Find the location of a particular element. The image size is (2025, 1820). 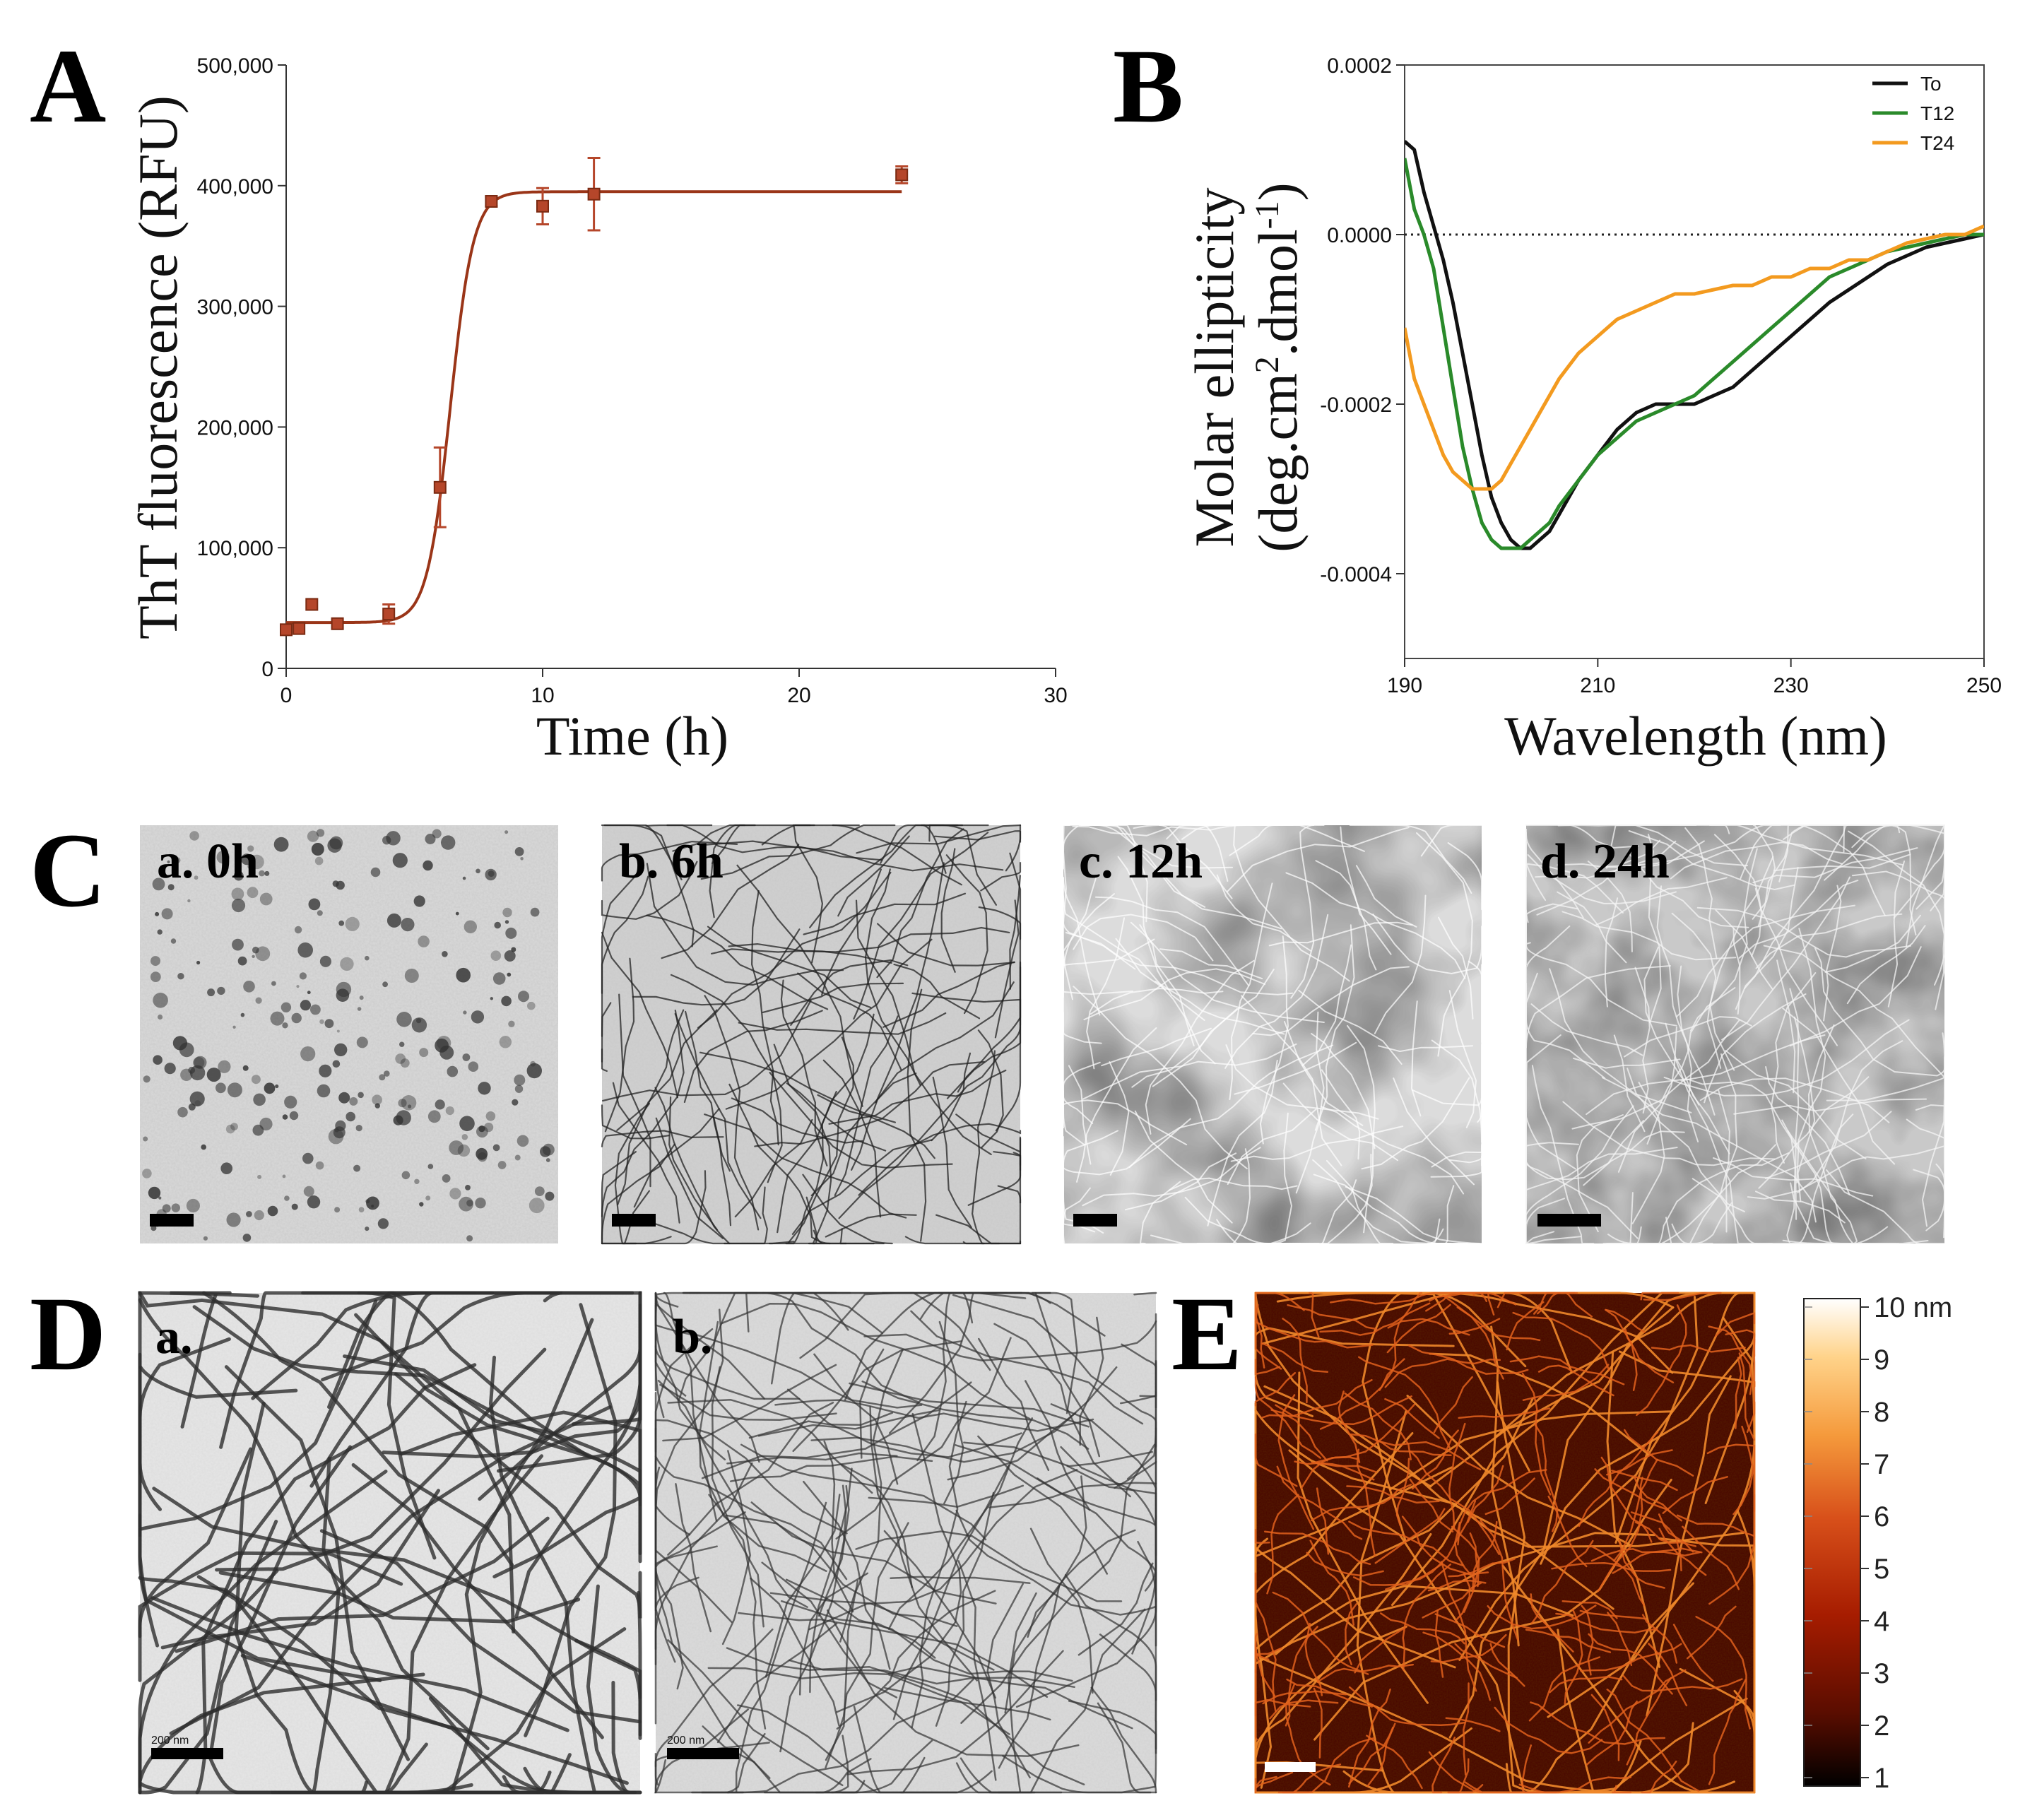

colorbar-tick-label: 9 is located at coordinates (1881, 1361).